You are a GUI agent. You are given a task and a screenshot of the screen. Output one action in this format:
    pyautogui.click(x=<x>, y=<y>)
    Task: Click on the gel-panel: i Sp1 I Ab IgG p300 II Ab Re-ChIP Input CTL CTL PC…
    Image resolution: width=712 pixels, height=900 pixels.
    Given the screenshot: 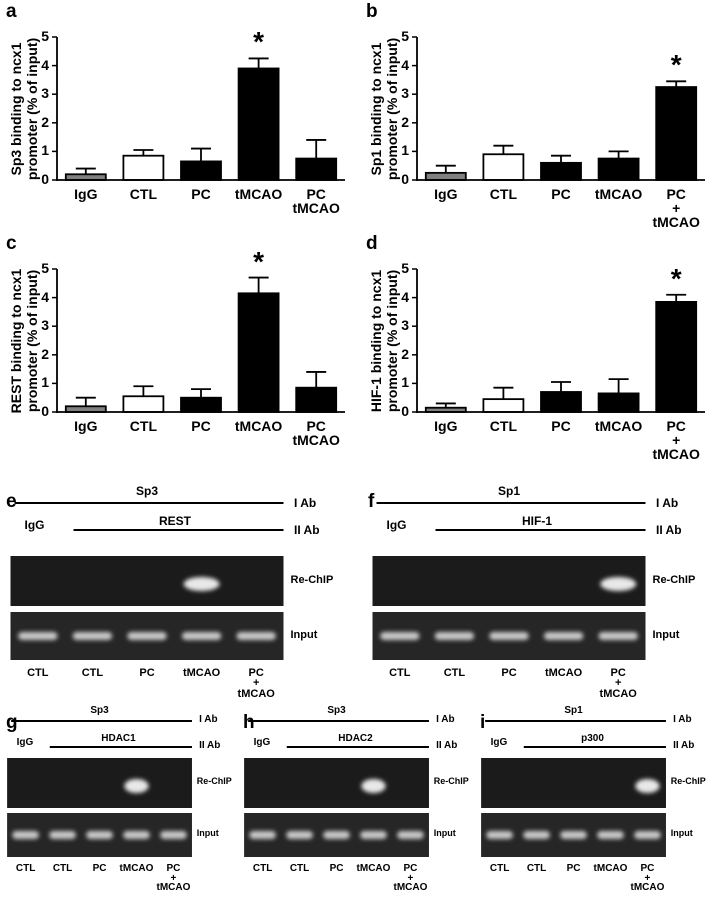 What is the action you would take?
    pyautogui.click(x=592, y=800)
    